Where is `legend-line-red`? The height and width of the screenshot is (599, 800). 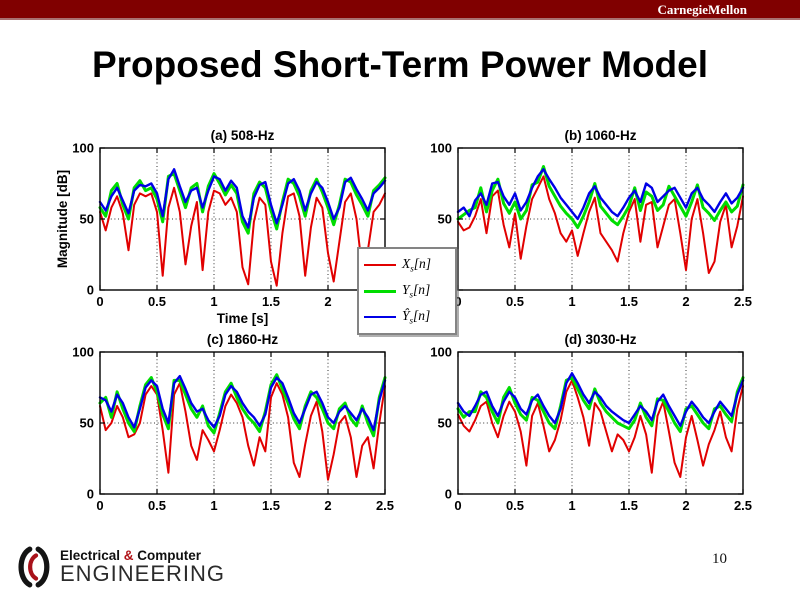 legend-line-red is located at coordinates (380, 265).